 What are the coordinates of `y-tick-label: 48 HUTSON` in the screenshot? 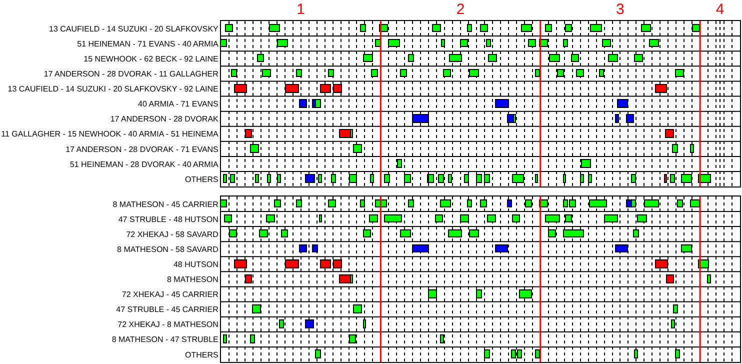 It's located at (196, 264).